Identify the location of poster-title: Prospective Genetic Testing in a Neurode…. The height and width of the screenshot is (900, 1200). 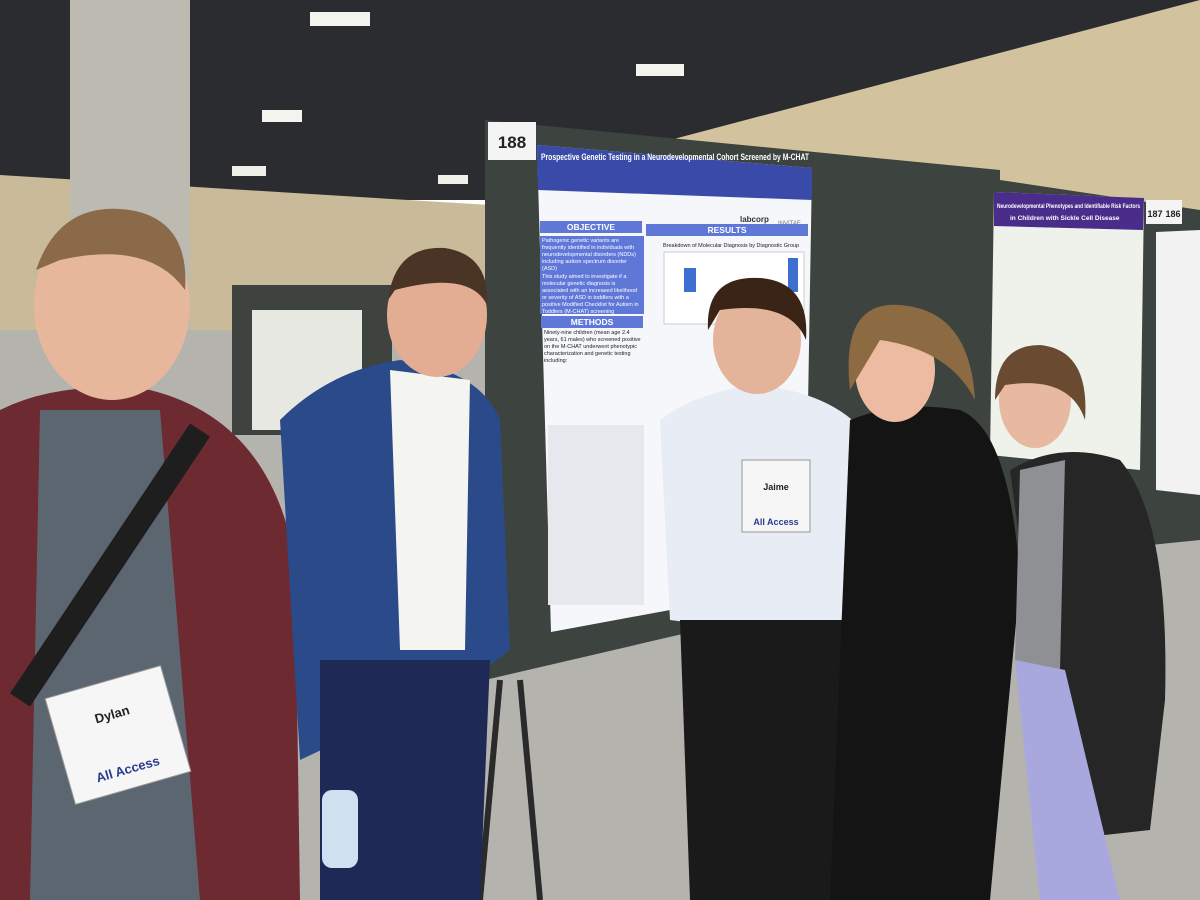
(675, 157).